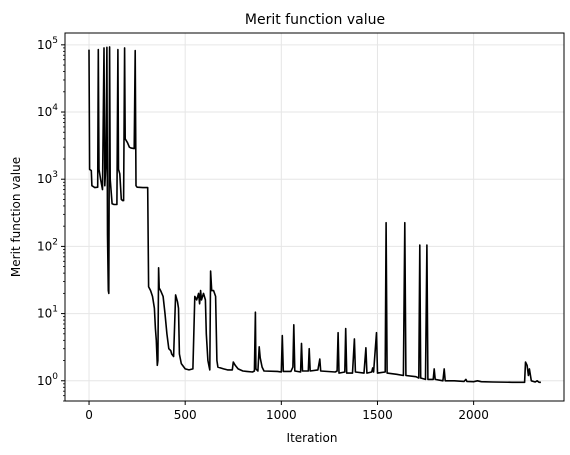 Image resolution: width=570 pixels, height=455 pixels. Describe the element at coordinates (55, 108) in the screenshot. I see `y-tick-exponent: 4` at that location.